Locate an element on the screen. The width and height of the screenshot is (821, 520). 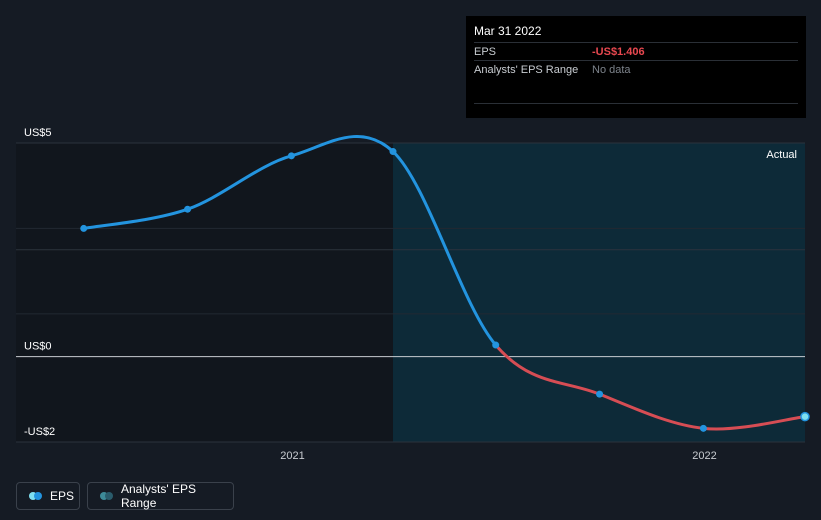
tooltip-row-range: Analysts' EPS Range No data is located at coordinates (636, 69).